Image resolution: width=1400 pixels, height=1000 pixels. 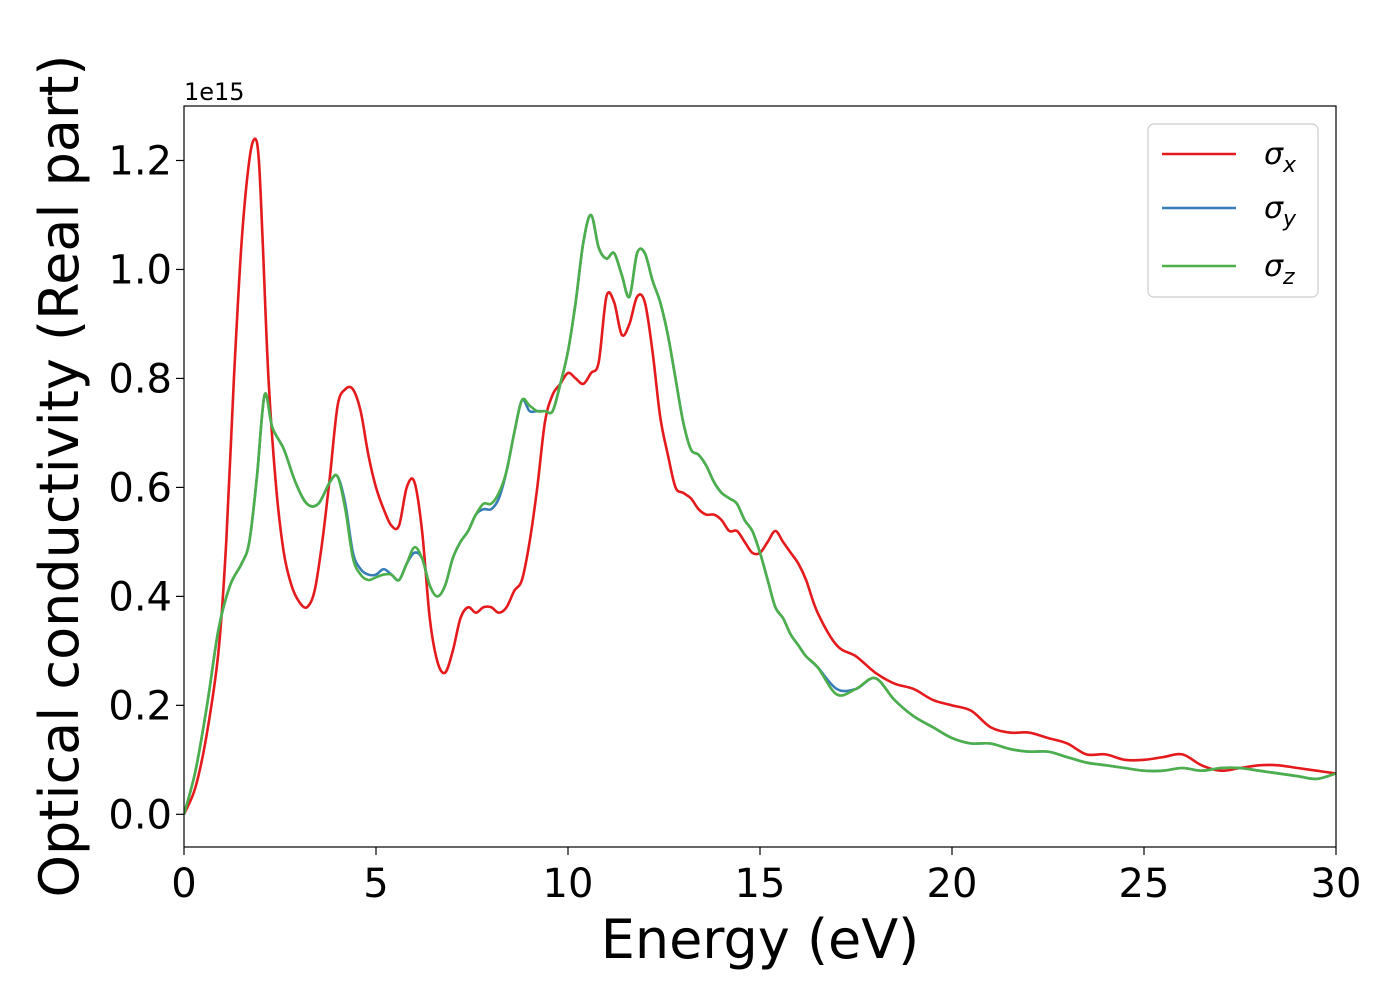 I want to click on y-tick-label: 0.6, so click(x=140, y=488).